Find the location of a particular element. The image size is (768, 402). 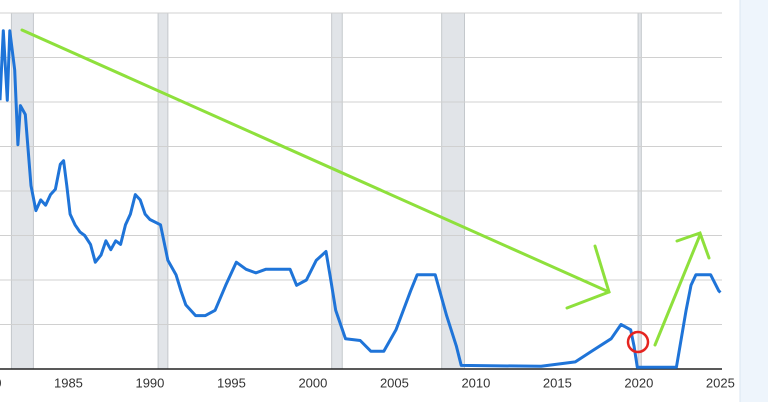

x-tick-label: 1990 is located at coordinates (149, 382).